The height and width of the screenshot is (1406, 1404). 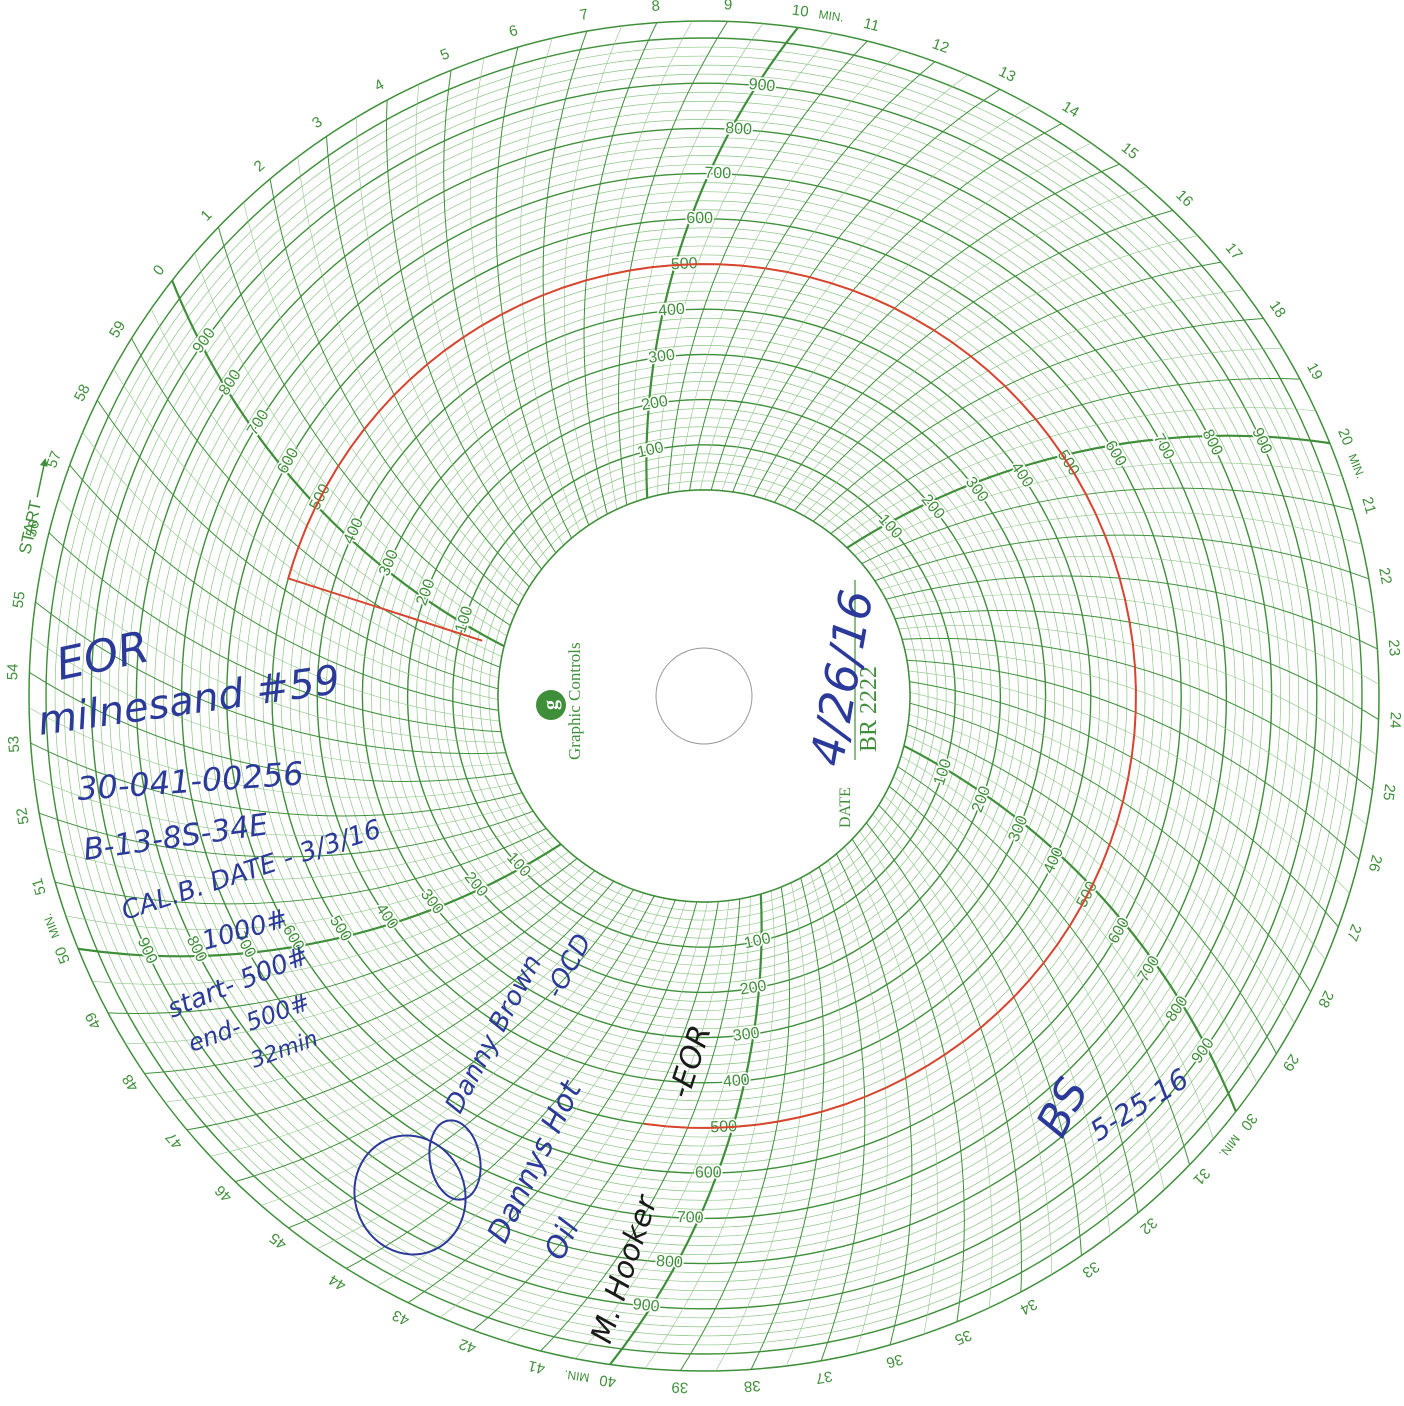 What do you see at coordinates (23, 815) in the screenshot?
I see `minute-tick-label: 52` at bounding box center [23, 815].